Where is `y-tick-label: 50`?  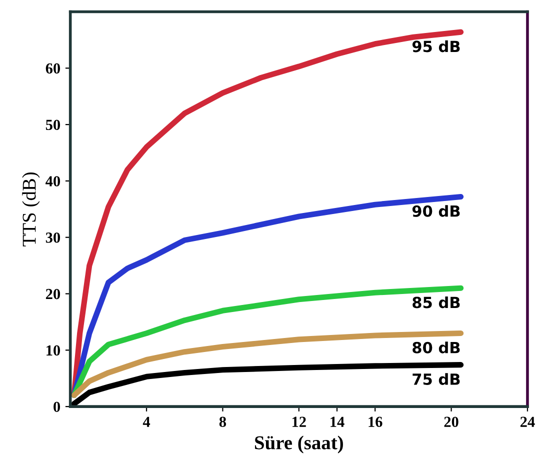
y-tick-label: 50 is located at coordinates (53, 125).